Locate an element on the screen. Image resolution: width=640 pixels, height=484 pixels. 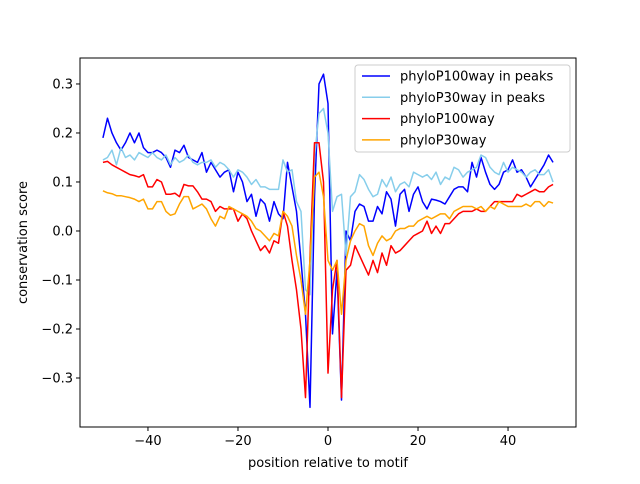
x-axis-label: position relative to motif is located at coordinates (328, 463).